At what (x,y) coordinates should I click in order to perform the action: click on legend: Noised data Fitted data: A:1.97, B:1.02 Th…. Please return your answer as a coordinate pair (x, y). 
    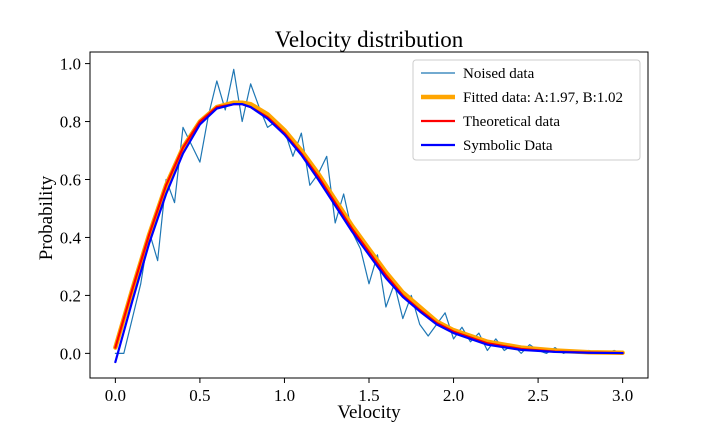
    Looking at the image, I should click on (526, 110).